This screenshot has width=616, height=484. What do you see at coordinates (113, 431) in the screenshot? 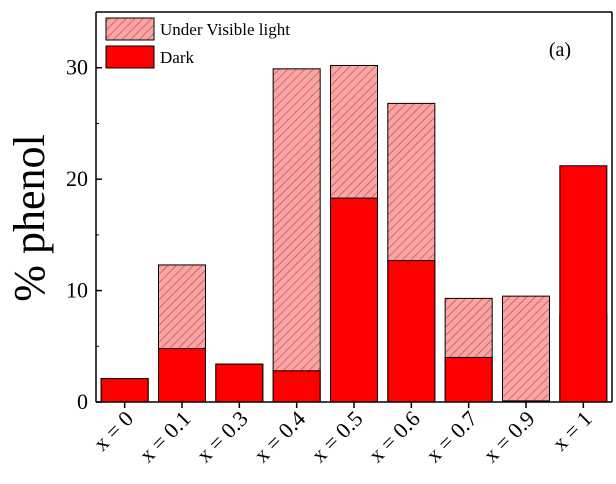
I see `x-tick-label: x = 0` at bounding box center [113, 431].